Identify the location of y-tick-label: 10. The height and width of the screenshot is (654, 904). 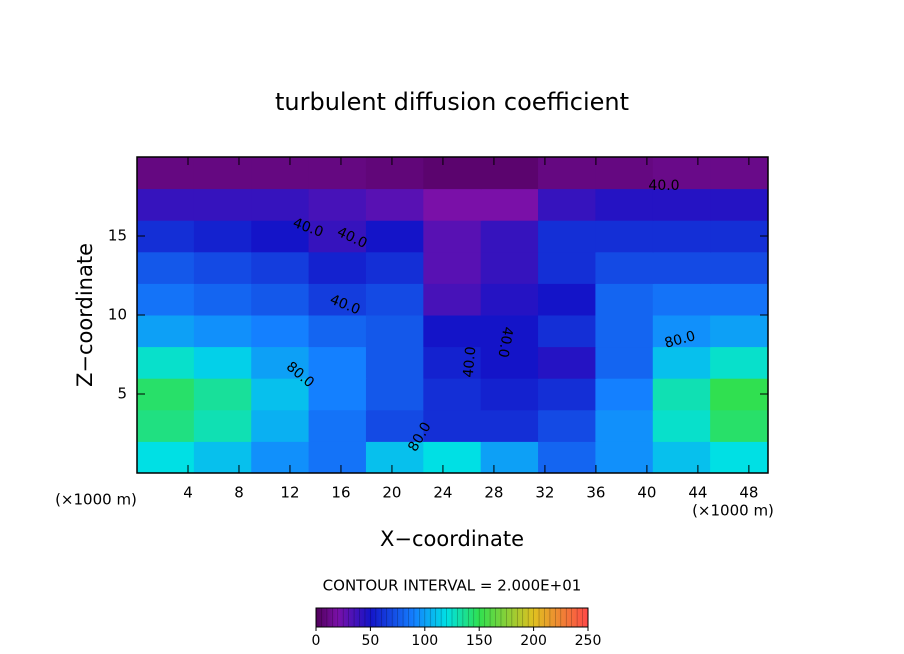
(117, 315).